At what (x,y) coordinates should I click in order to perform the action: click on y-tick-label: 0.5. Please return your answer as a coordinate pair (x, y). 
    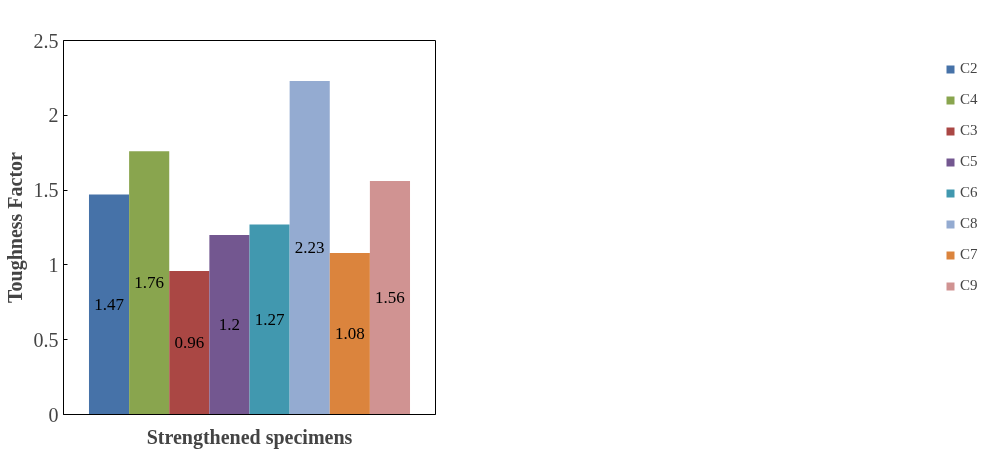
    Looking at the image, I should click on (46, 339).